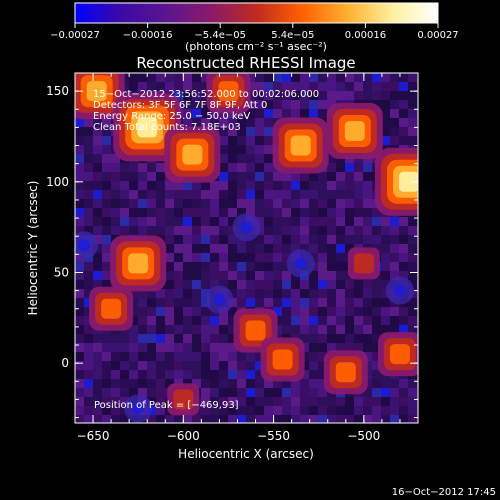 Image resolution: width=500 pixels, height=500 pixels. Describe the element at coordinates (33, 248) in the screenshot. I see `y-axis-label: Heliocentric Y (arcsec)` at that location.